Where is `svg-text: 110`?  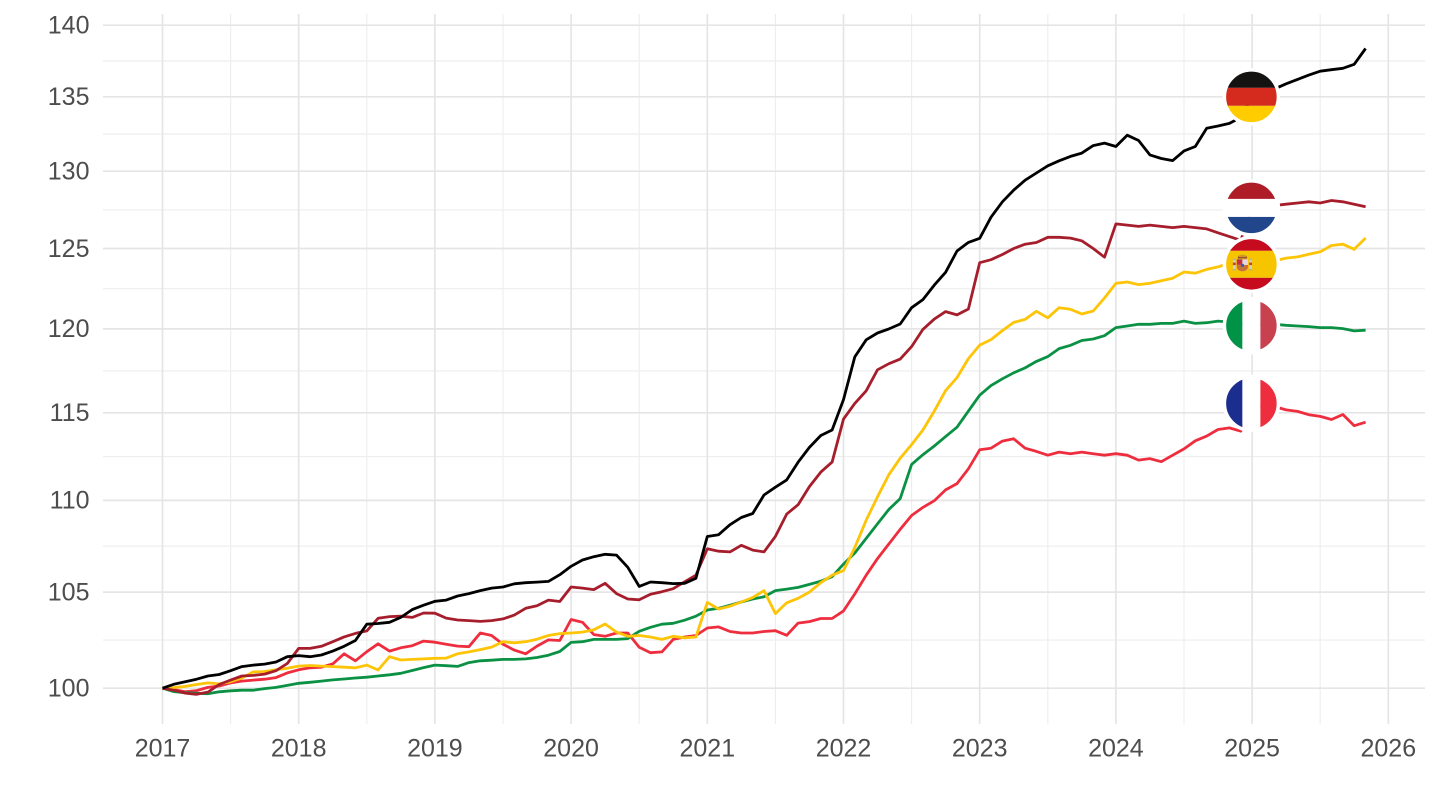 svg-text: 110 is located at coordinates (70, 501).